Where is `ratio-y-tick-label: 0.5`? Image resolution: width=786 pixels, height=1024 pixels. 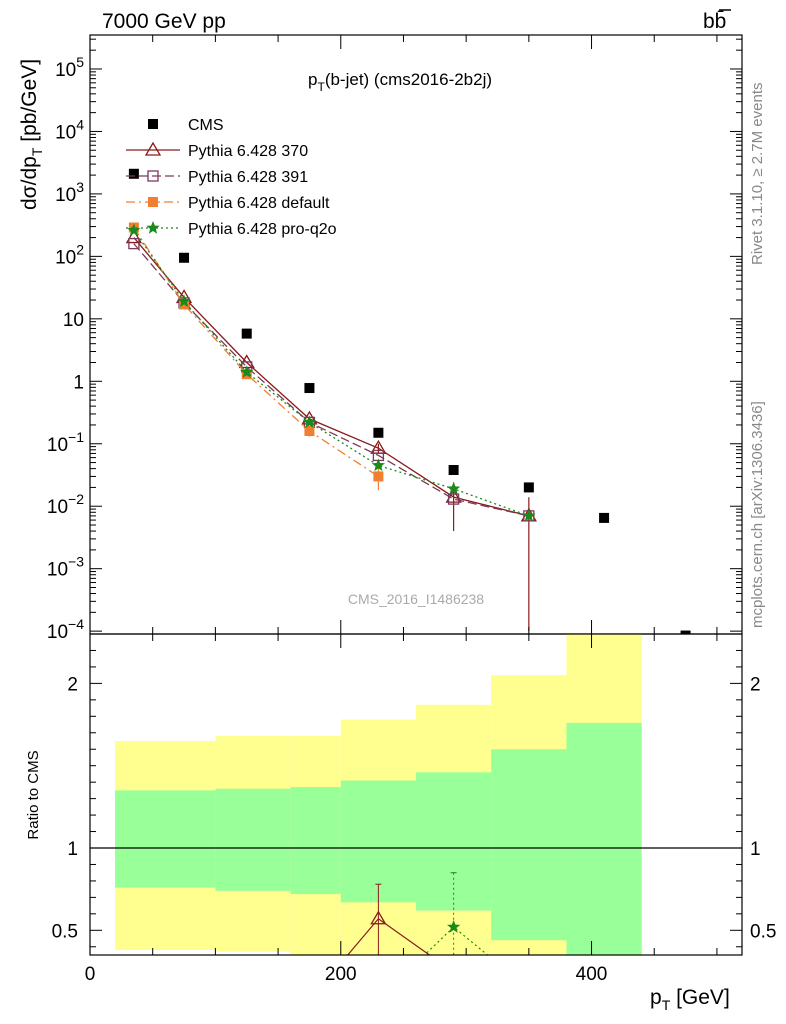
ratio-y-tick-label: 0.5 is located at coordinates (65, 931).